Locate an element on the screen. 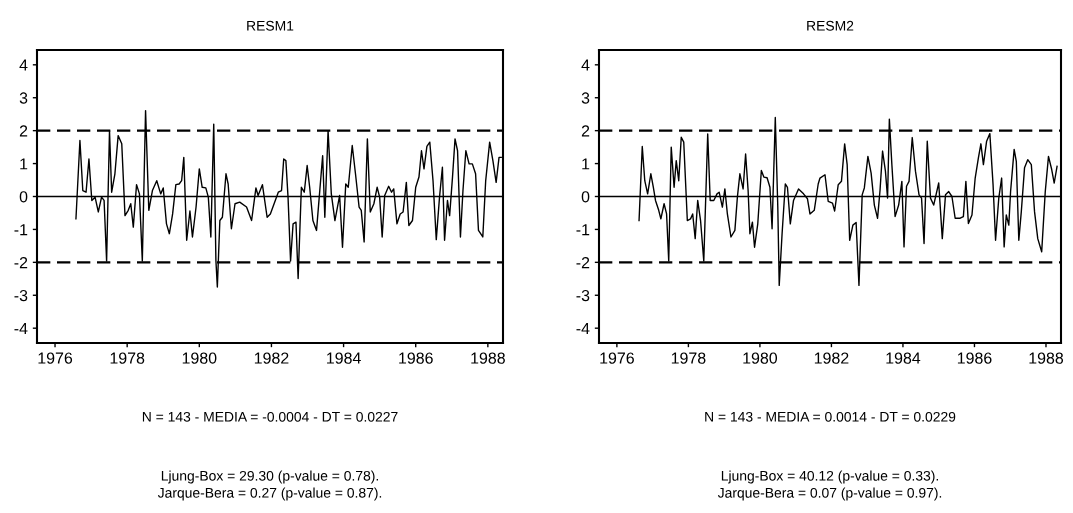 This screenshot has width=1073, height=513. chart-title: RESM2 is located at coordinates (830, 25).